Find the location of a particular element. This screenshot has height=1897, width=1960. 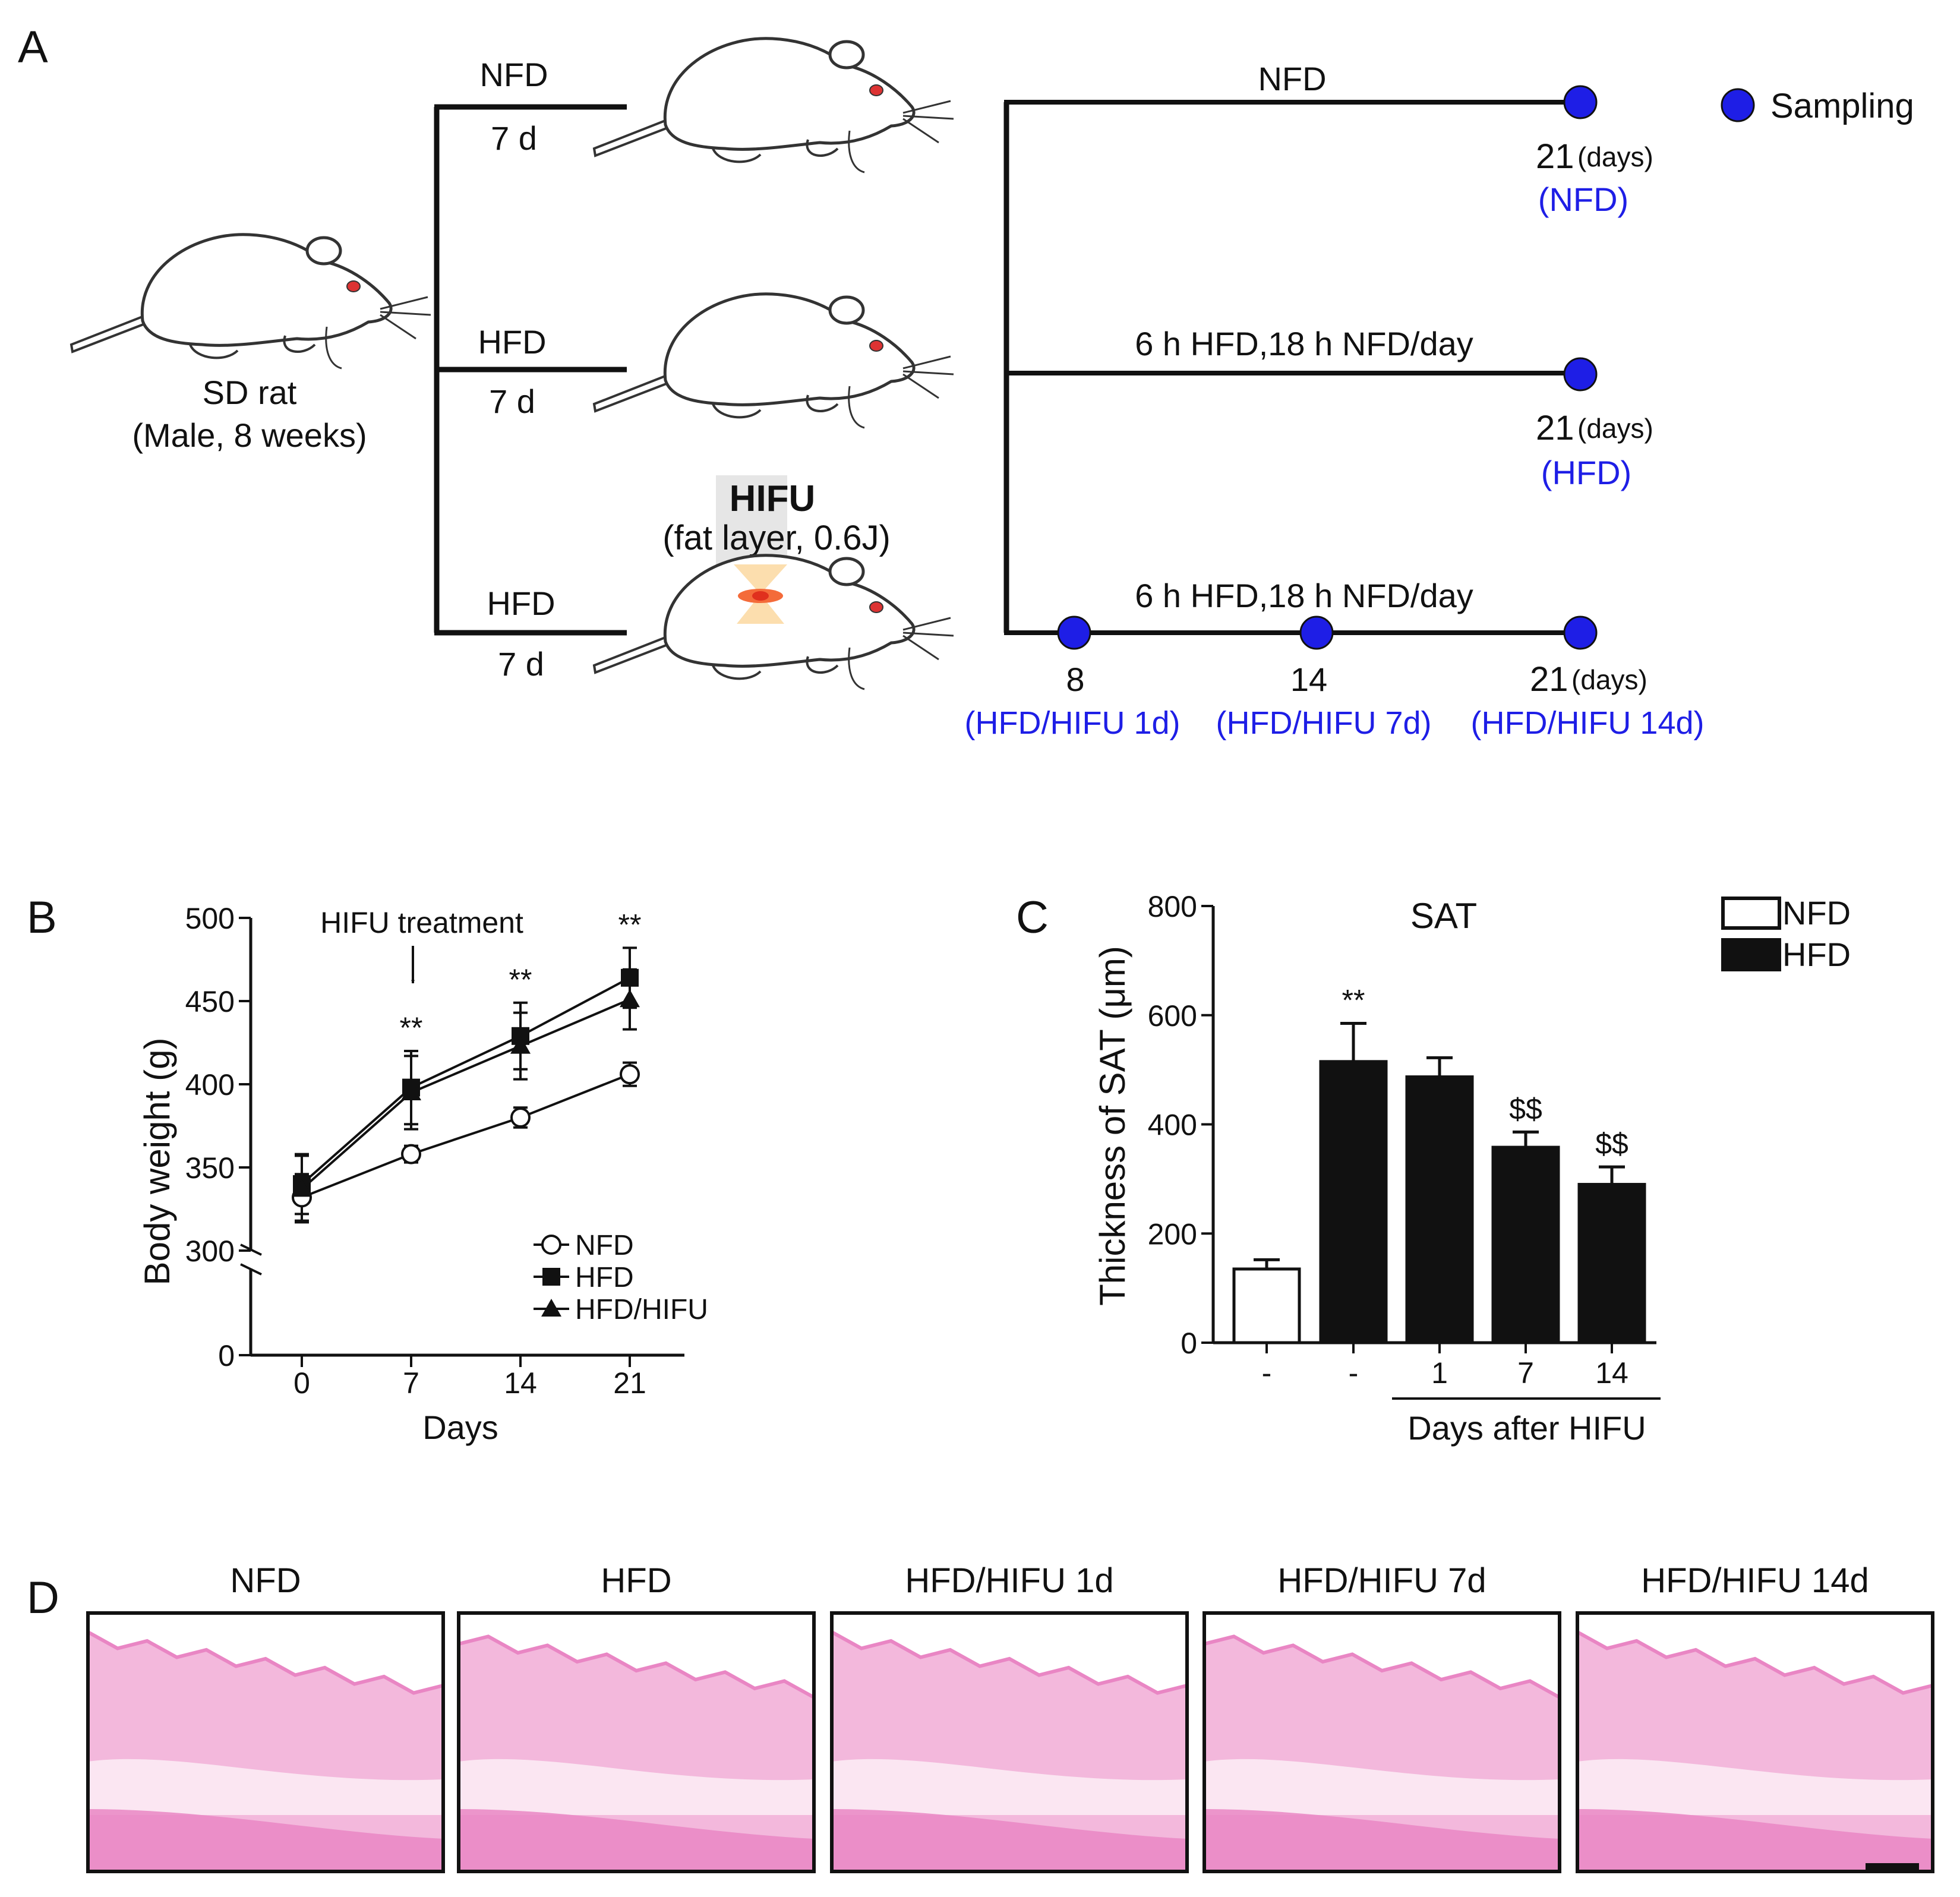

y-tick-label: 200 is located at coordinates (1172, 1234).